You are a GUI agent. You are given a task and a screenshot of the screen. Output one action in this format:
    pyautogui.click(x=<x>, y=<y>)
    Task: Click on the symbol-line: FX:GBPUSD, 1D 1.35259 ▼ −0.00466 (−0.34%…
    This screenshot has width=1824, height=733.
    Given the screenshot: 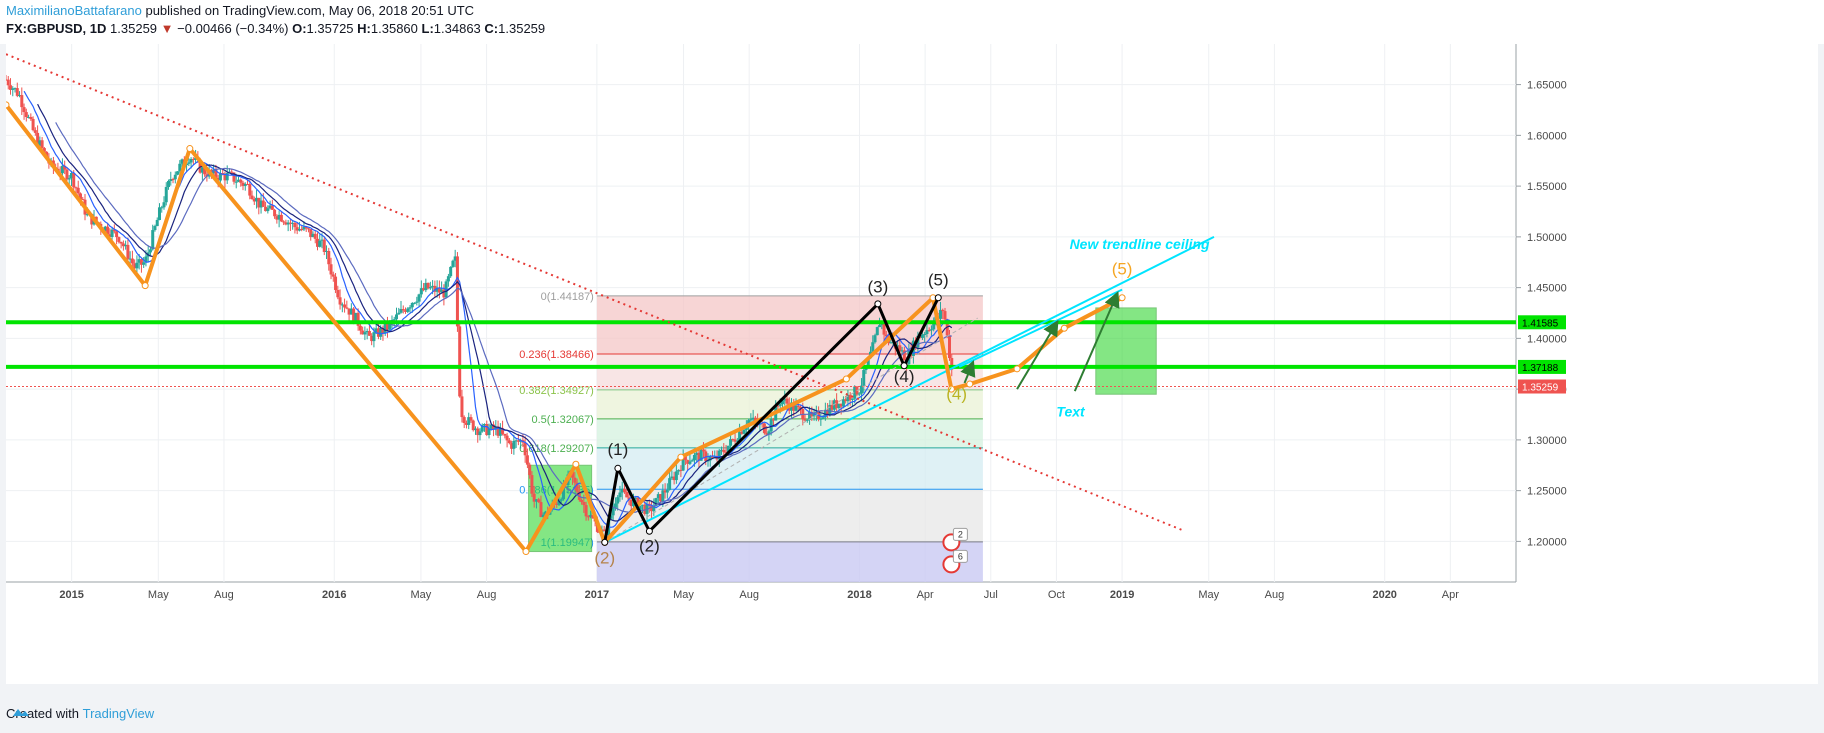 What is the action you would take?
    pyautogui.click(x=275, y=28)
    